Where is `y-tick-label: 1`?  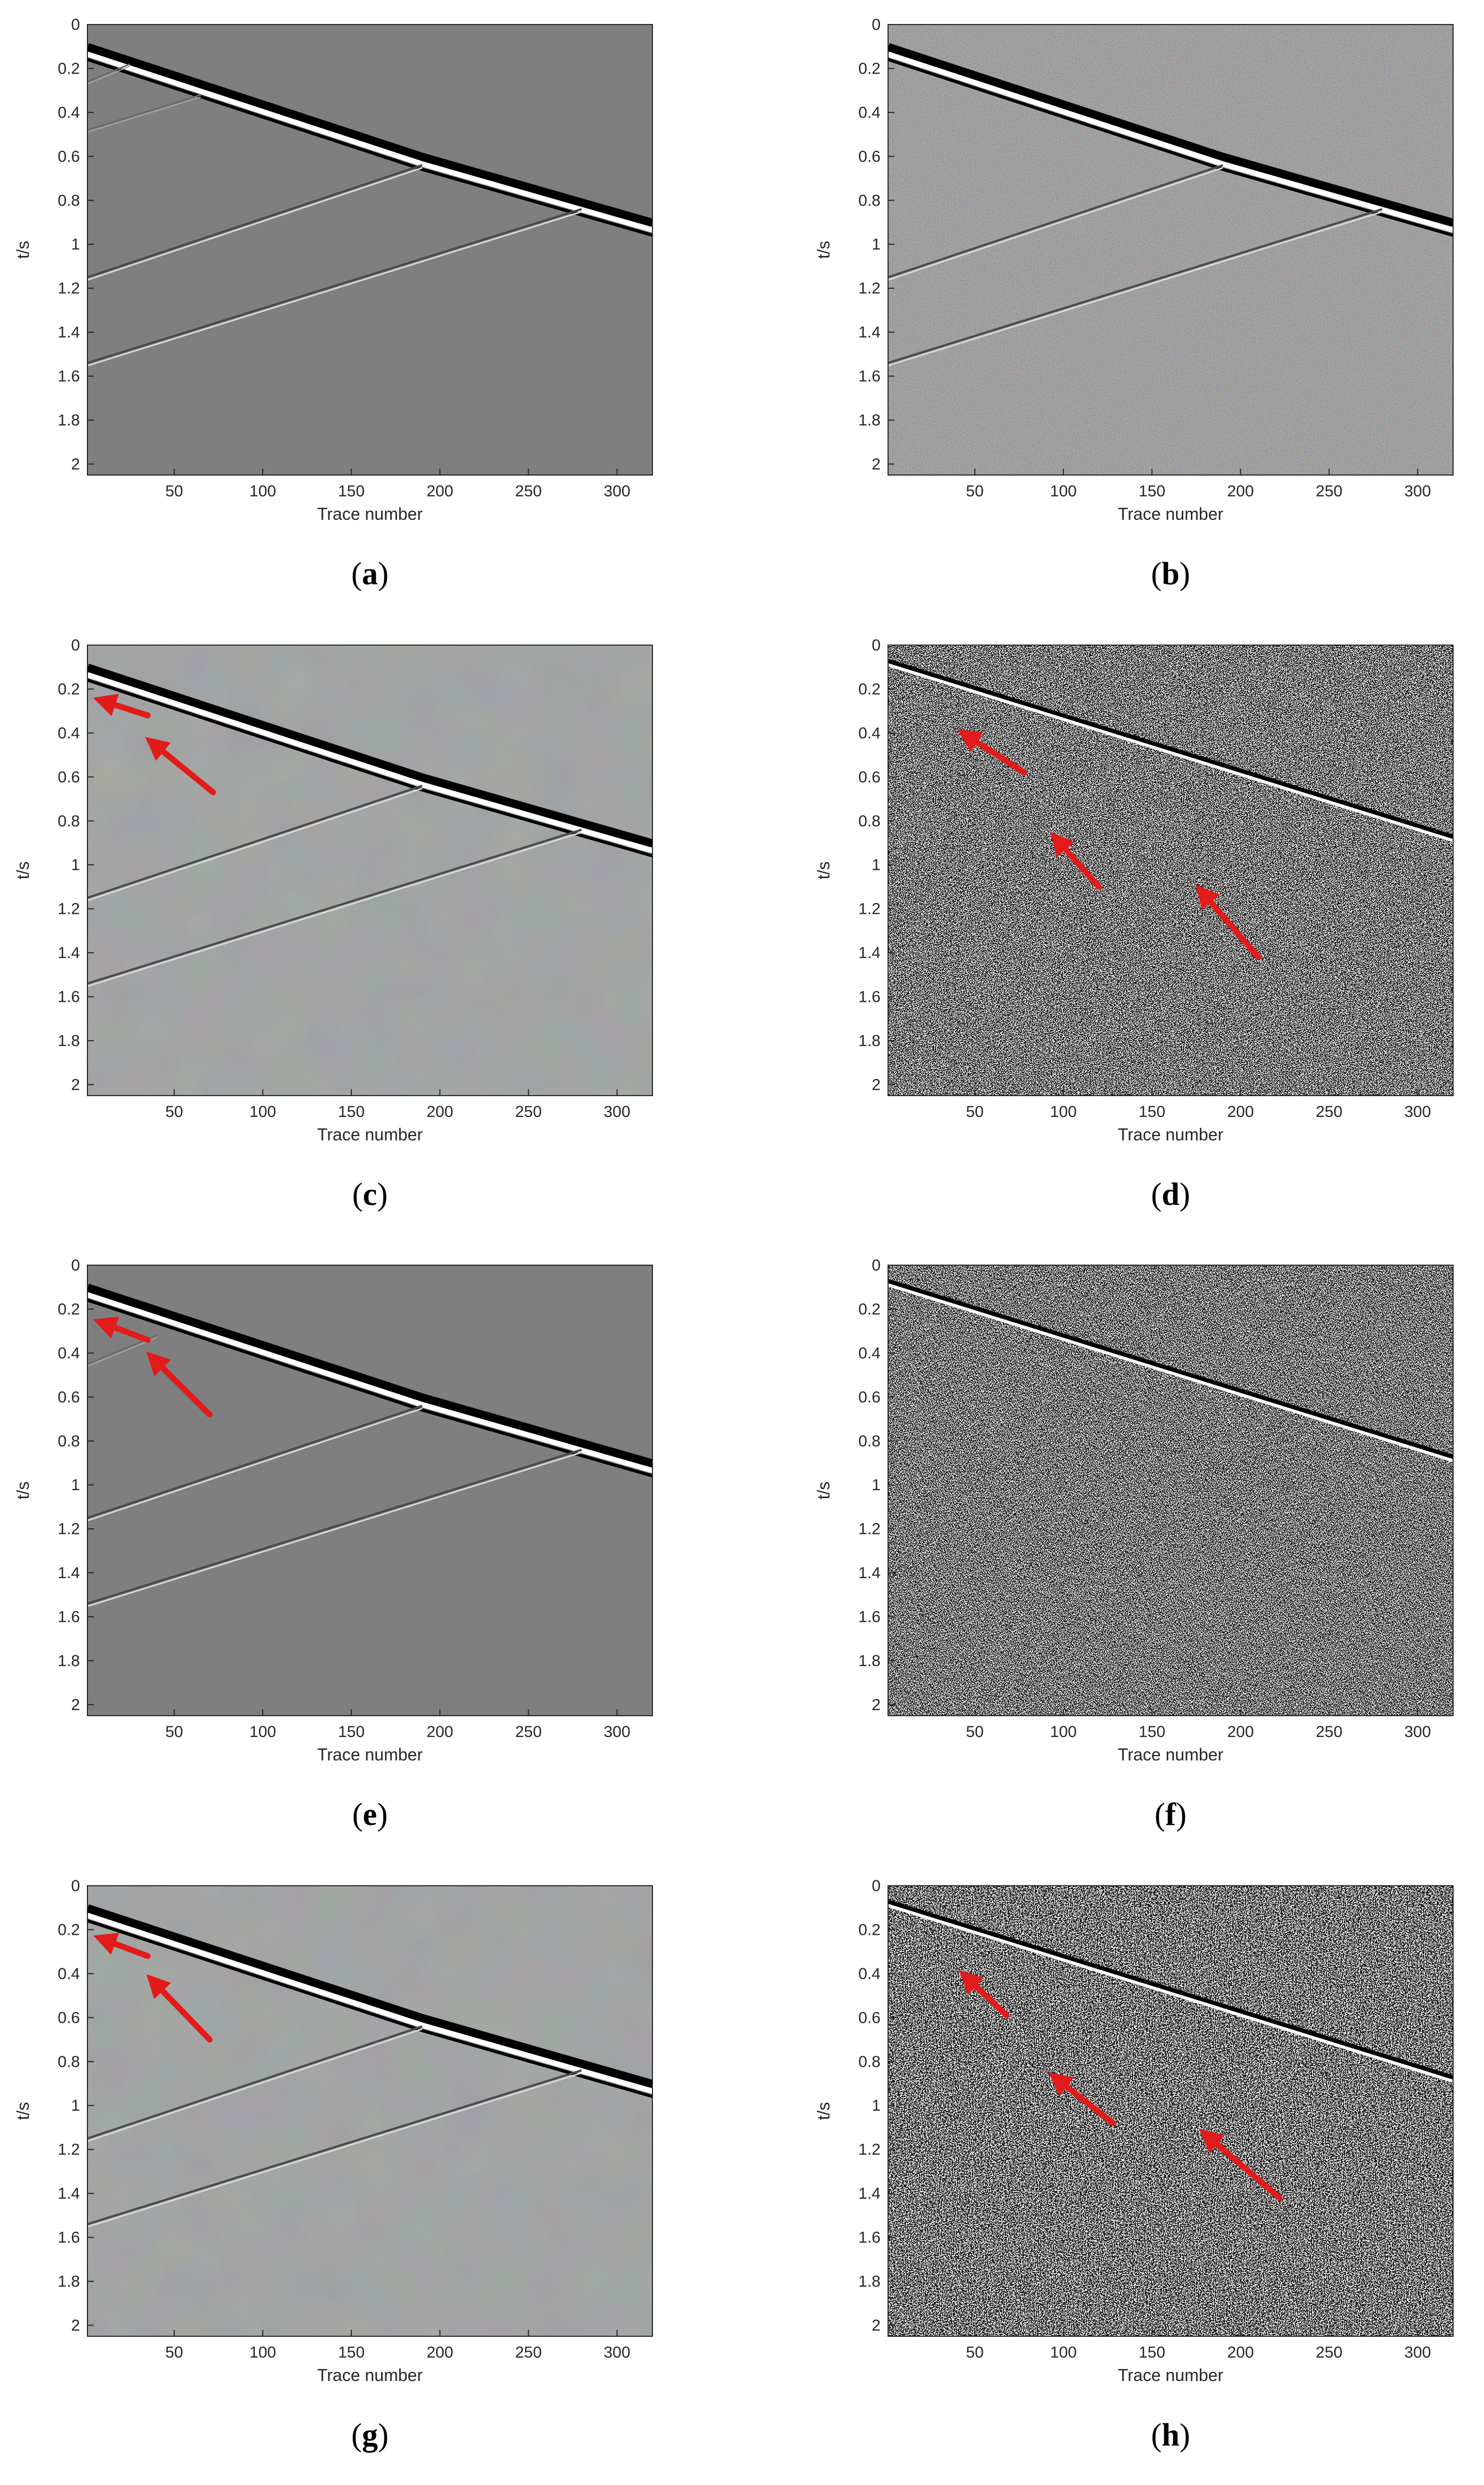
y-tick-label: 1 is located at coordinates (876, 244).